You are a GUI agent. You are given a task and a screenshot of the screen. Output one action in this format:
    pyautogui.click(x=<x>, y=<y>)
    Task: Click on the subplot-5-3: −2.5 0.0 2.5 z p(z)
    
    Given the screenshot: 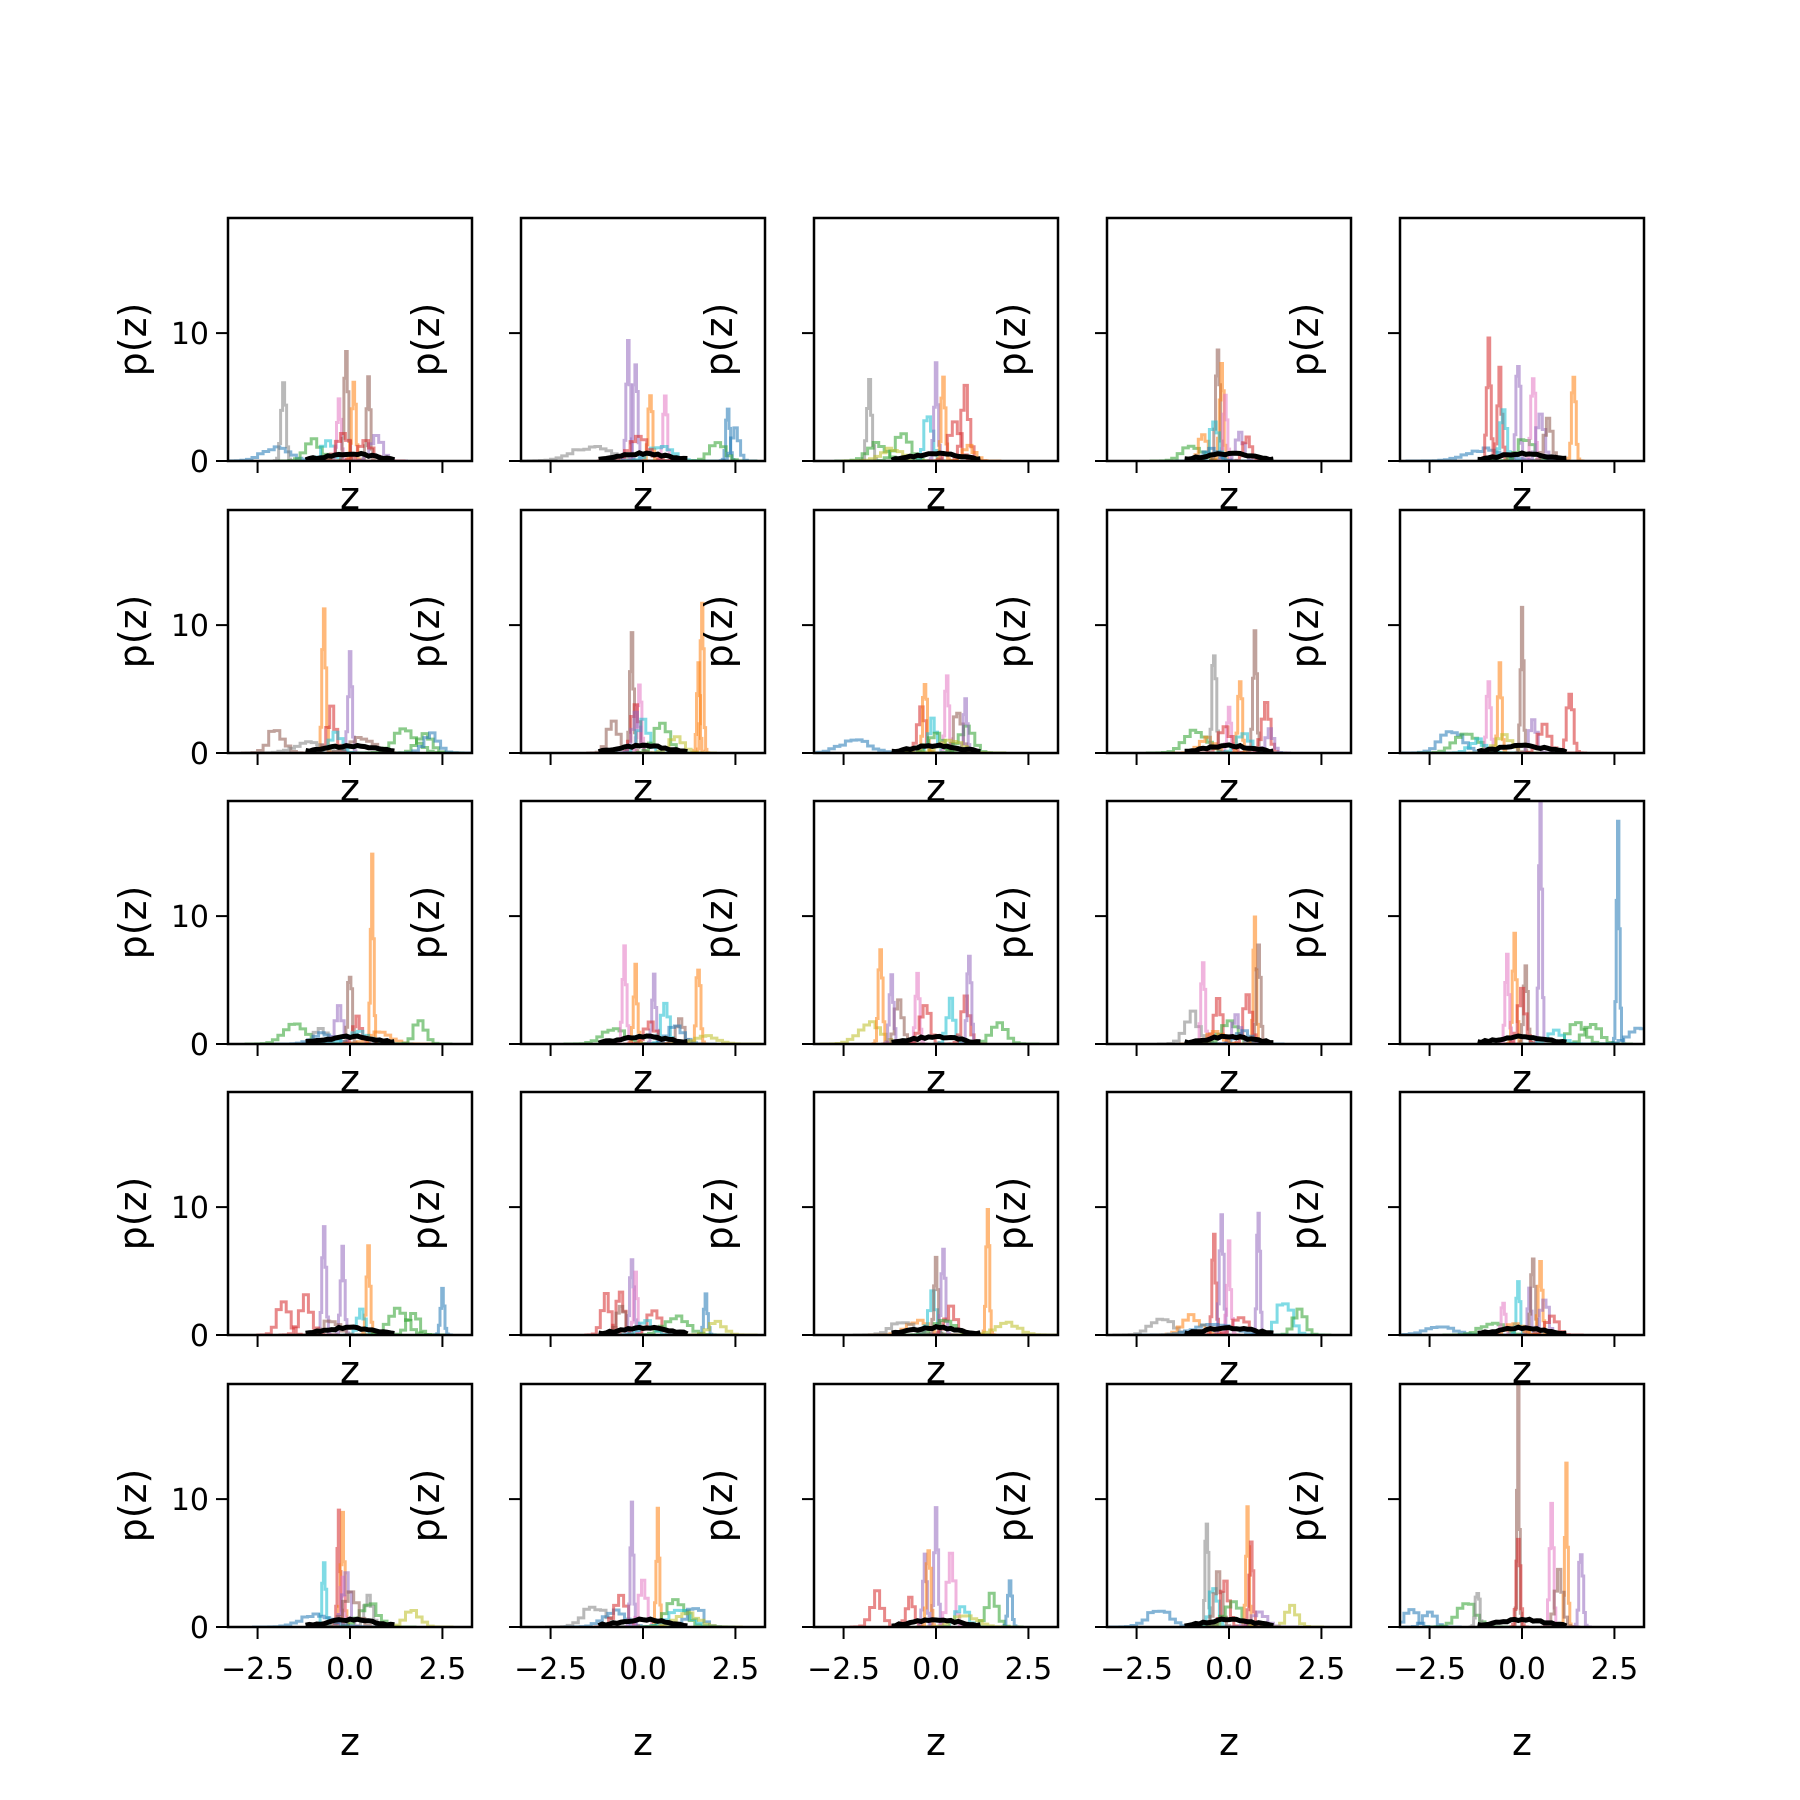 What is the action you would take?
    pyautogui.click(x=878, y=1573)
    